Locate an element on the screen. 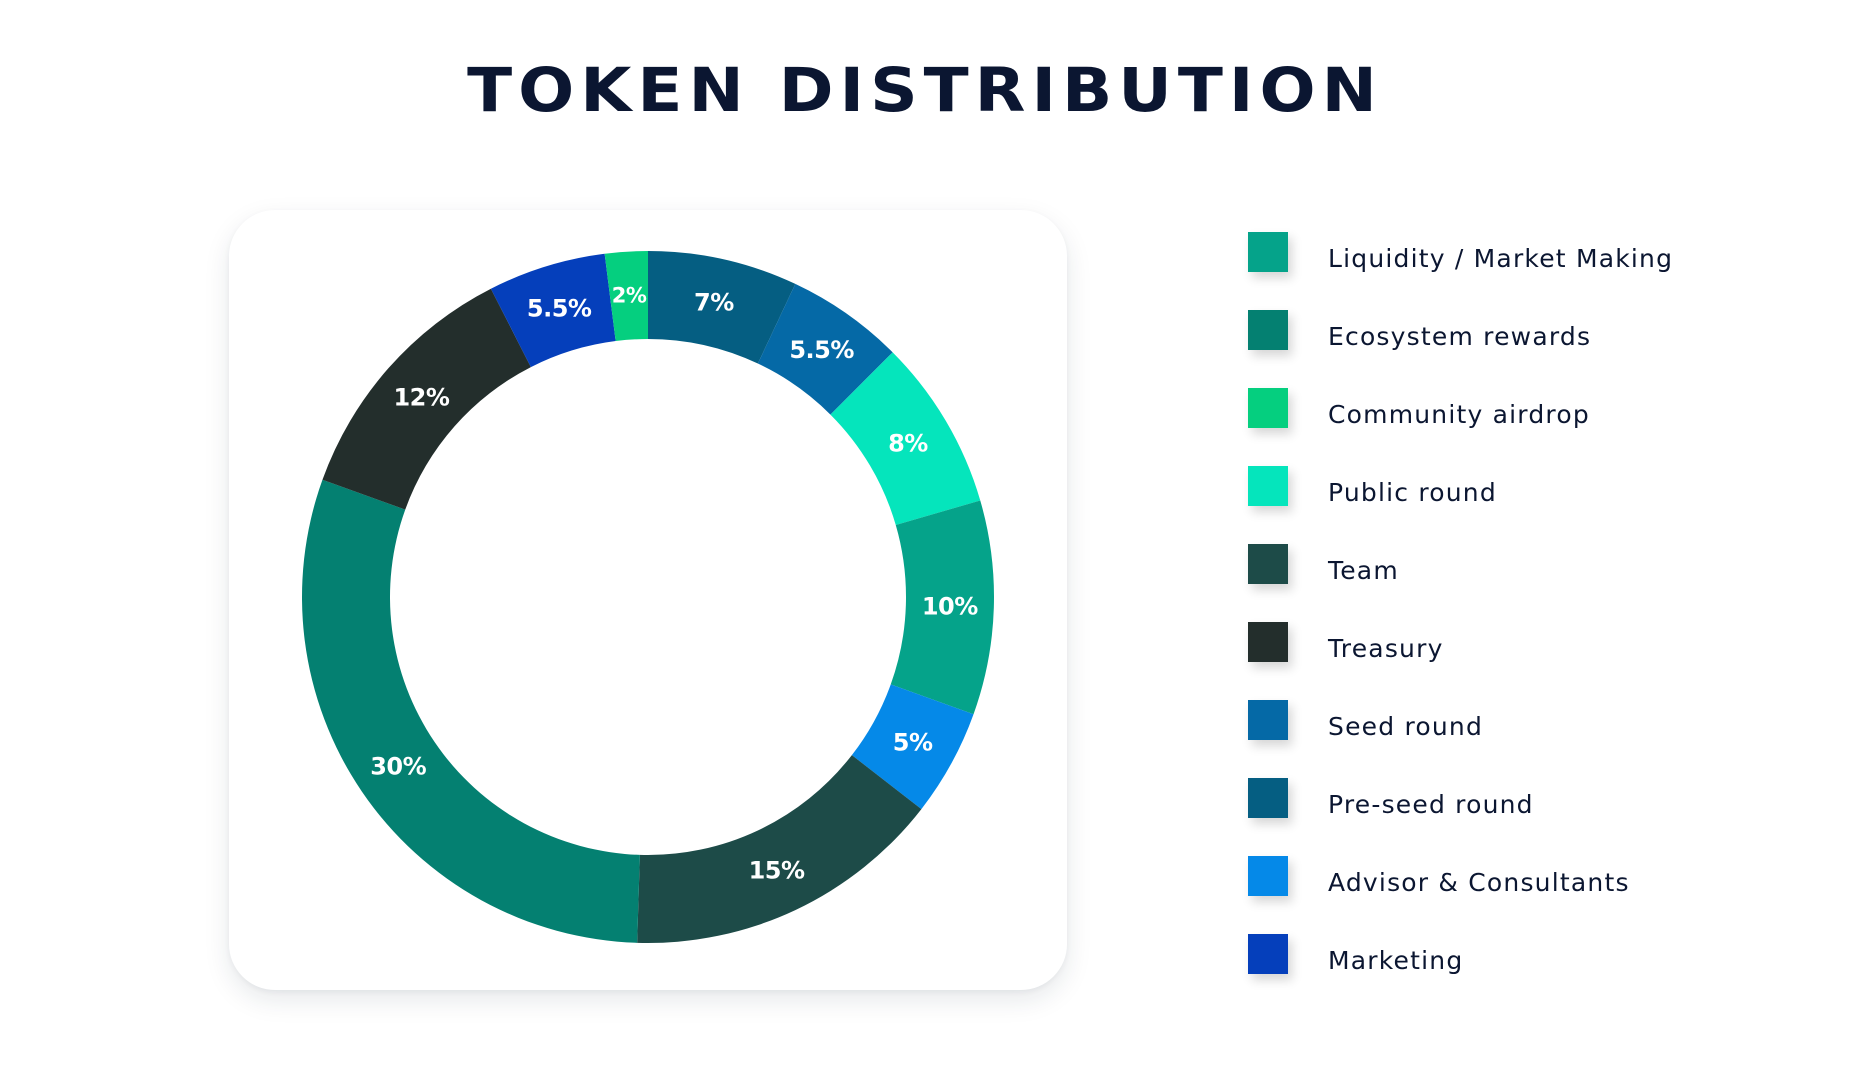  legend-item: Advisor & Consultants is located at coordinates (1508, 877).